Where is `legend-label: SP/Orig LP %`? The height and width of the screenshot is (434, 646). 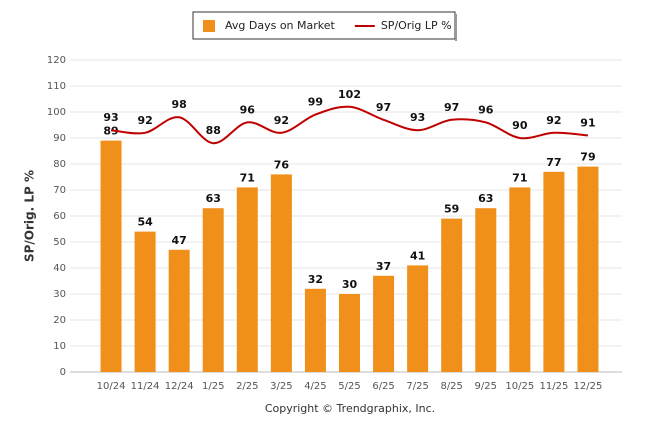
legend-label: SP/Orig LP % is located at coordinates (416, 25).